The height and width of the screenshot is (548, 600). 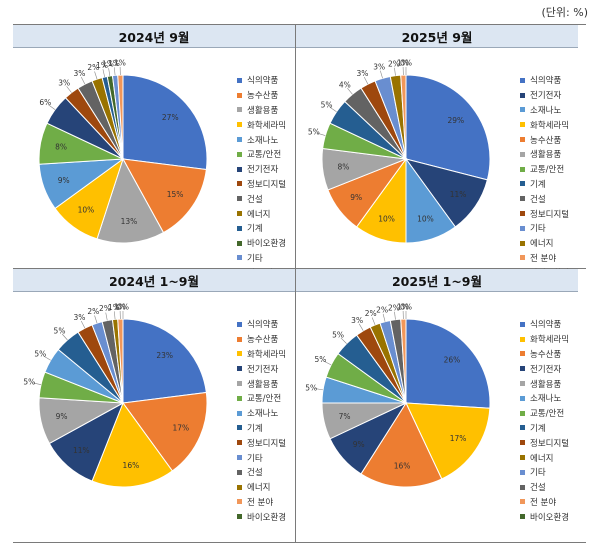 I want to click on slice-label-생활용품: 7%, so click(x=345, y=416).